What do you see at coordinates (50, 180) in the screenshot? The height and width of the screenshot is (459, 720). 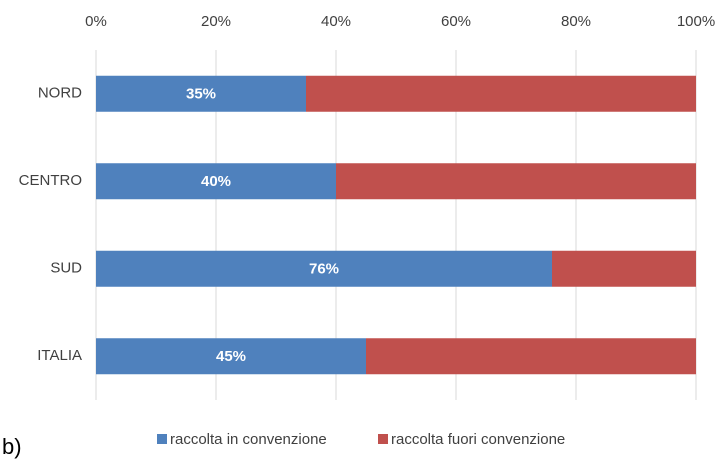 I see `y-tick-label: CENTRO` at bounding box center [50, 180].